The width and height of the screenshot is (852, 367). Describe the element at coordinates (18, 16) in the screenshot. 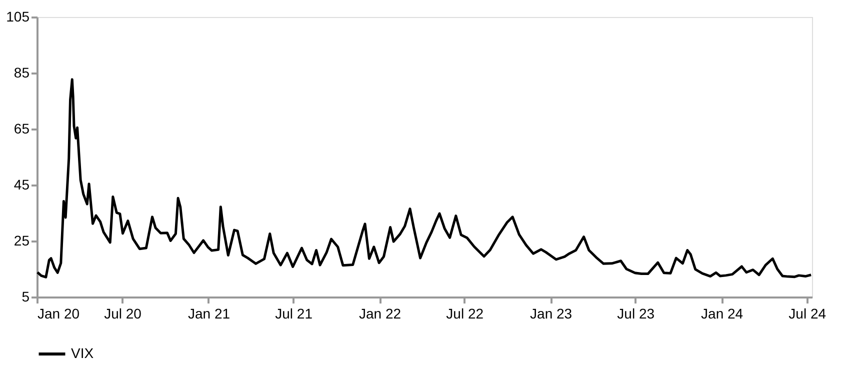

I see `y-tick-label: 105` at that location.